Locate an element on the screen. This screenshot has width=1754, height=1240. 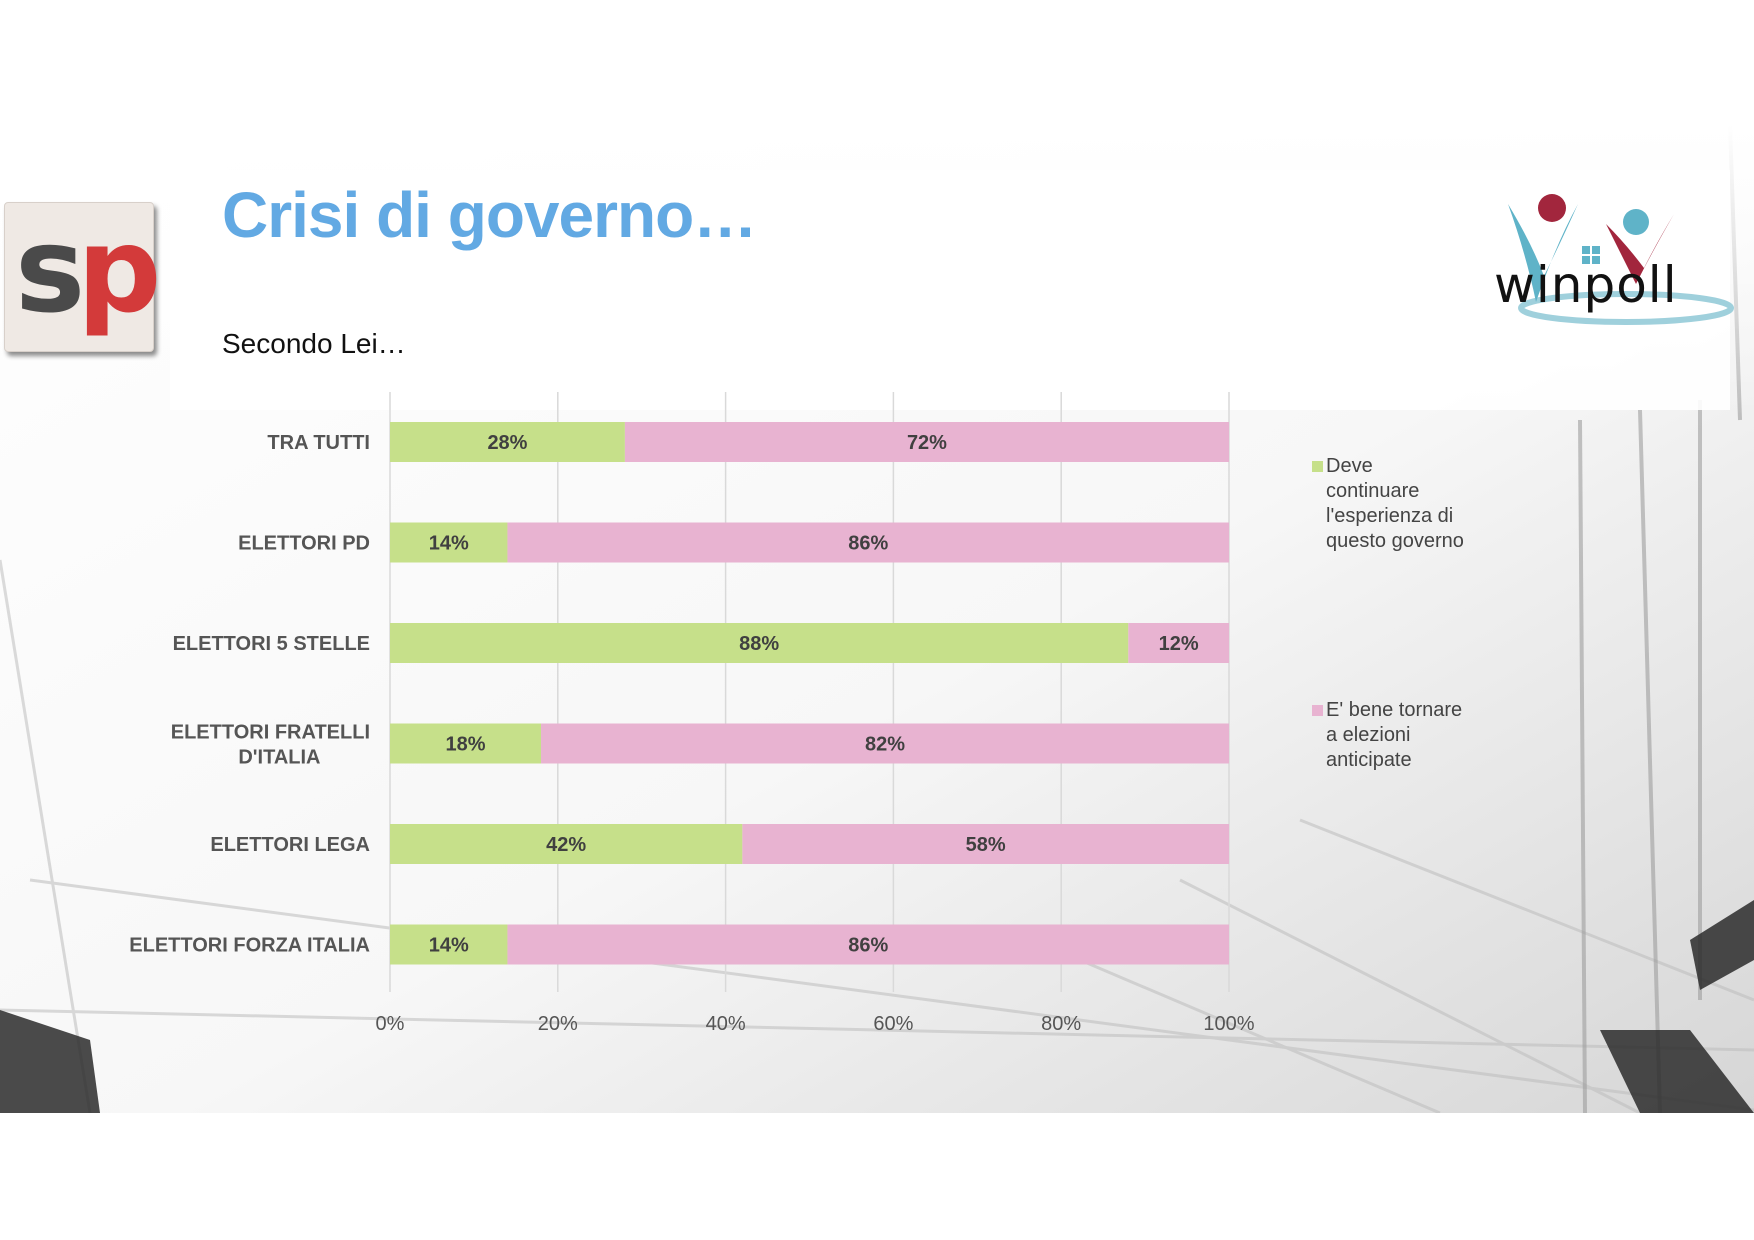
data-label: 18% is located at coordinates (465, 745).